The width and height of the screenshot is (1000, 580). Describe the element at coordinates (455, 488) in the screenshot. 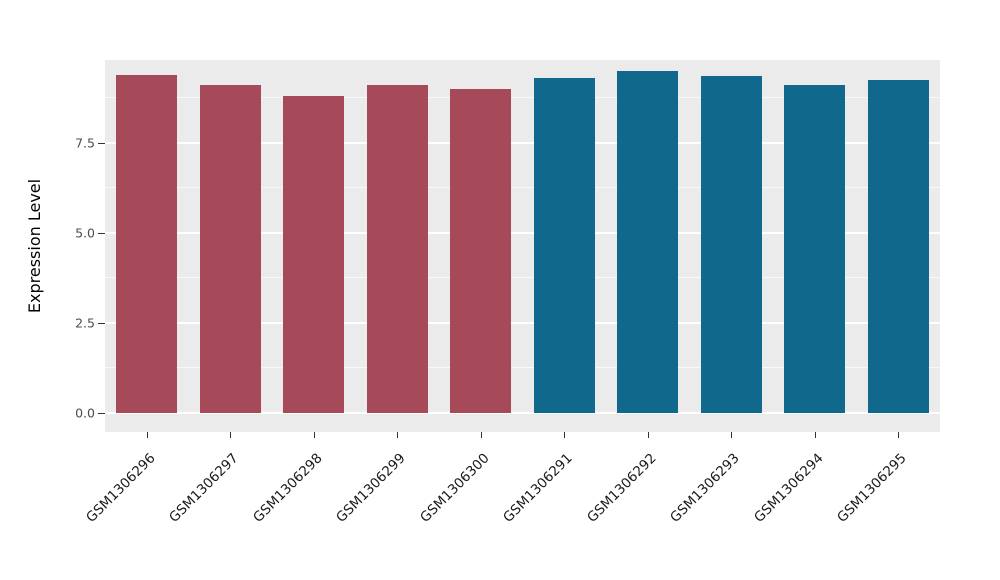

I see `x-tick-label-GSM1306300: GSM1306300` at that location.